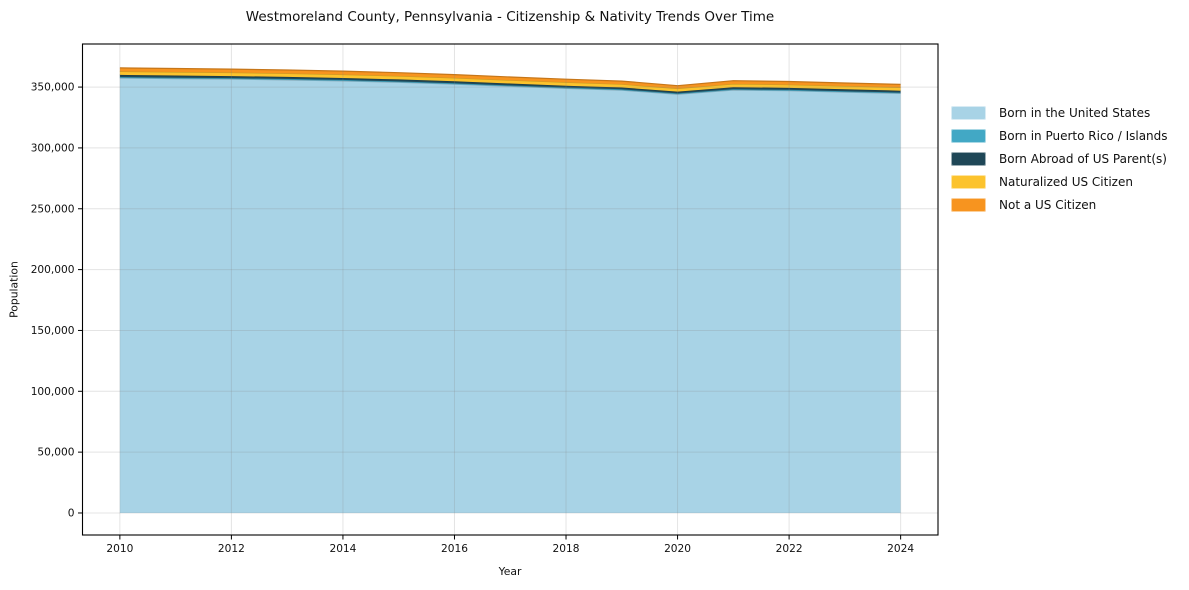 The image size is (1189, 590). What do you see at coordinates (510, 571) in the screenshot?
I see `x-axis-label: Year` at bounding box center [510, 571].